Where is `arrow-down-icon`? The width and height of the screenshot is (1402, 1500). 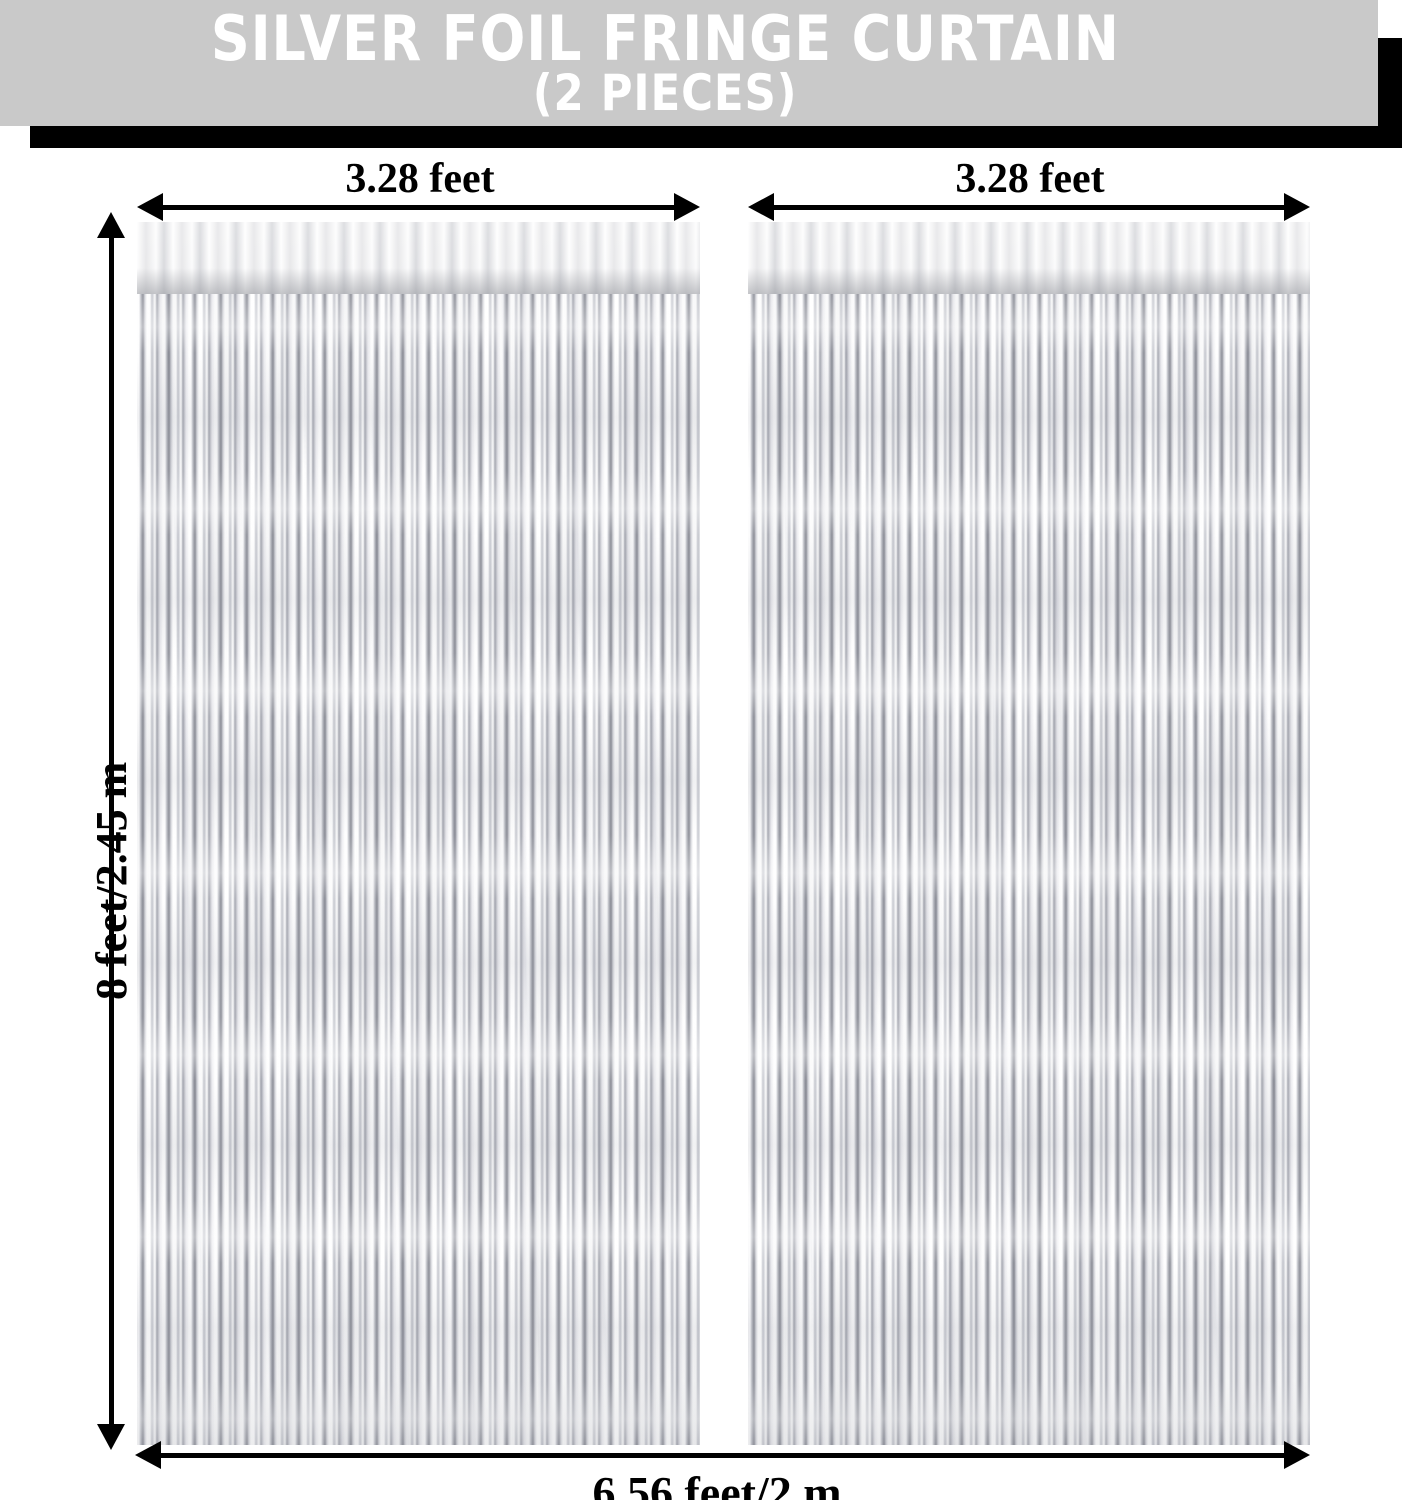
arrow-down-icon is located at coordinates (111, 1437).